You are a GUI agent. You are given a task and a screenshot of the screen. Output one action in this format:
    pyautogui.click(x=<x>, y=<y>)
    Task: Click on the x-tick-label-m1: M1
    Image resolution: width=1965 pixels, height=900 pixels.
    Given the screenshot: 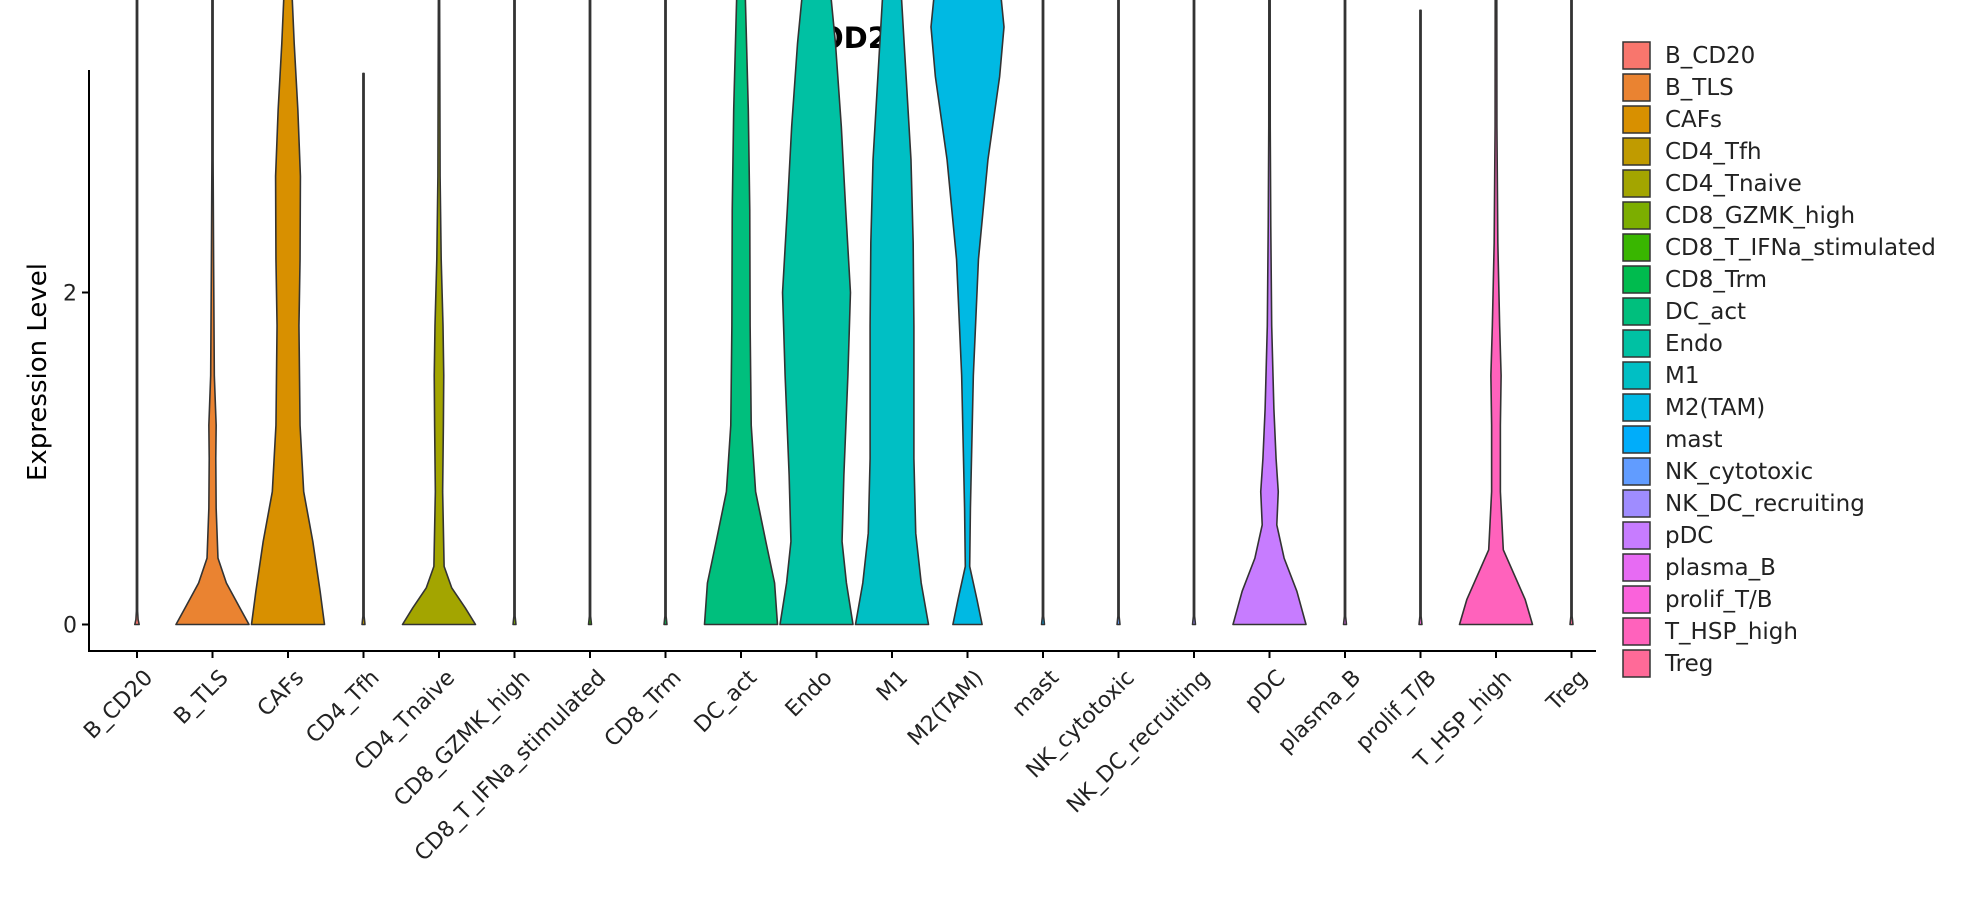 What is the action you would take?
    pyautogui.click(x=892, y=685)
    